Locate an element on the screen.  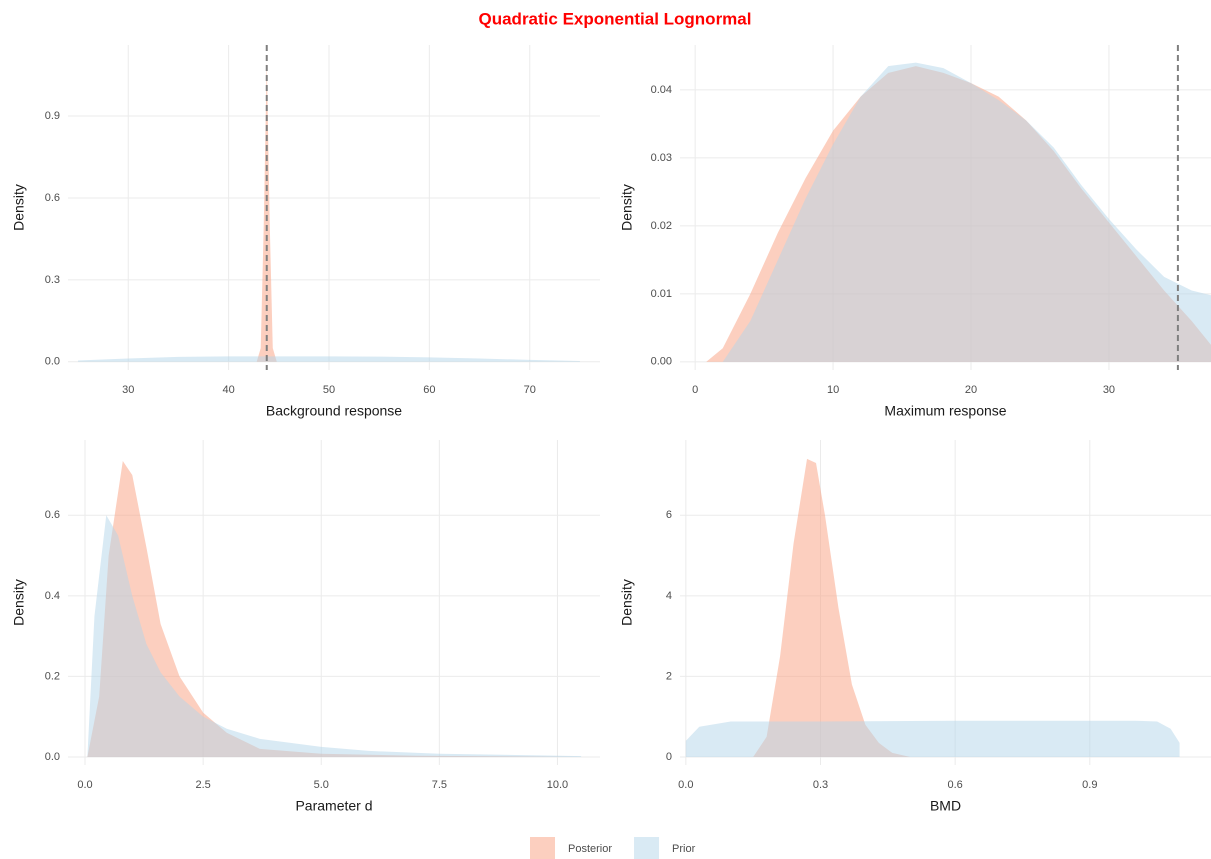
legend-label: Prior is located at coordinates (684, 849).